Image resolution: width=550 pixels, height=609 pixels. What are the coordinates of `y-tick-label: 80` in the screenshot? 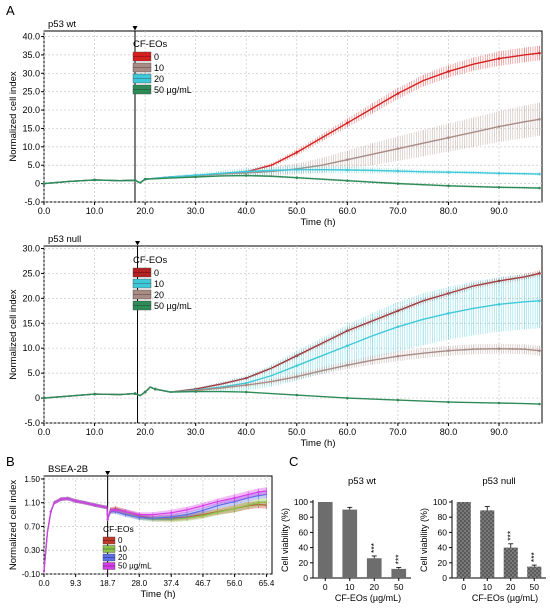 It's located at (443, 517).